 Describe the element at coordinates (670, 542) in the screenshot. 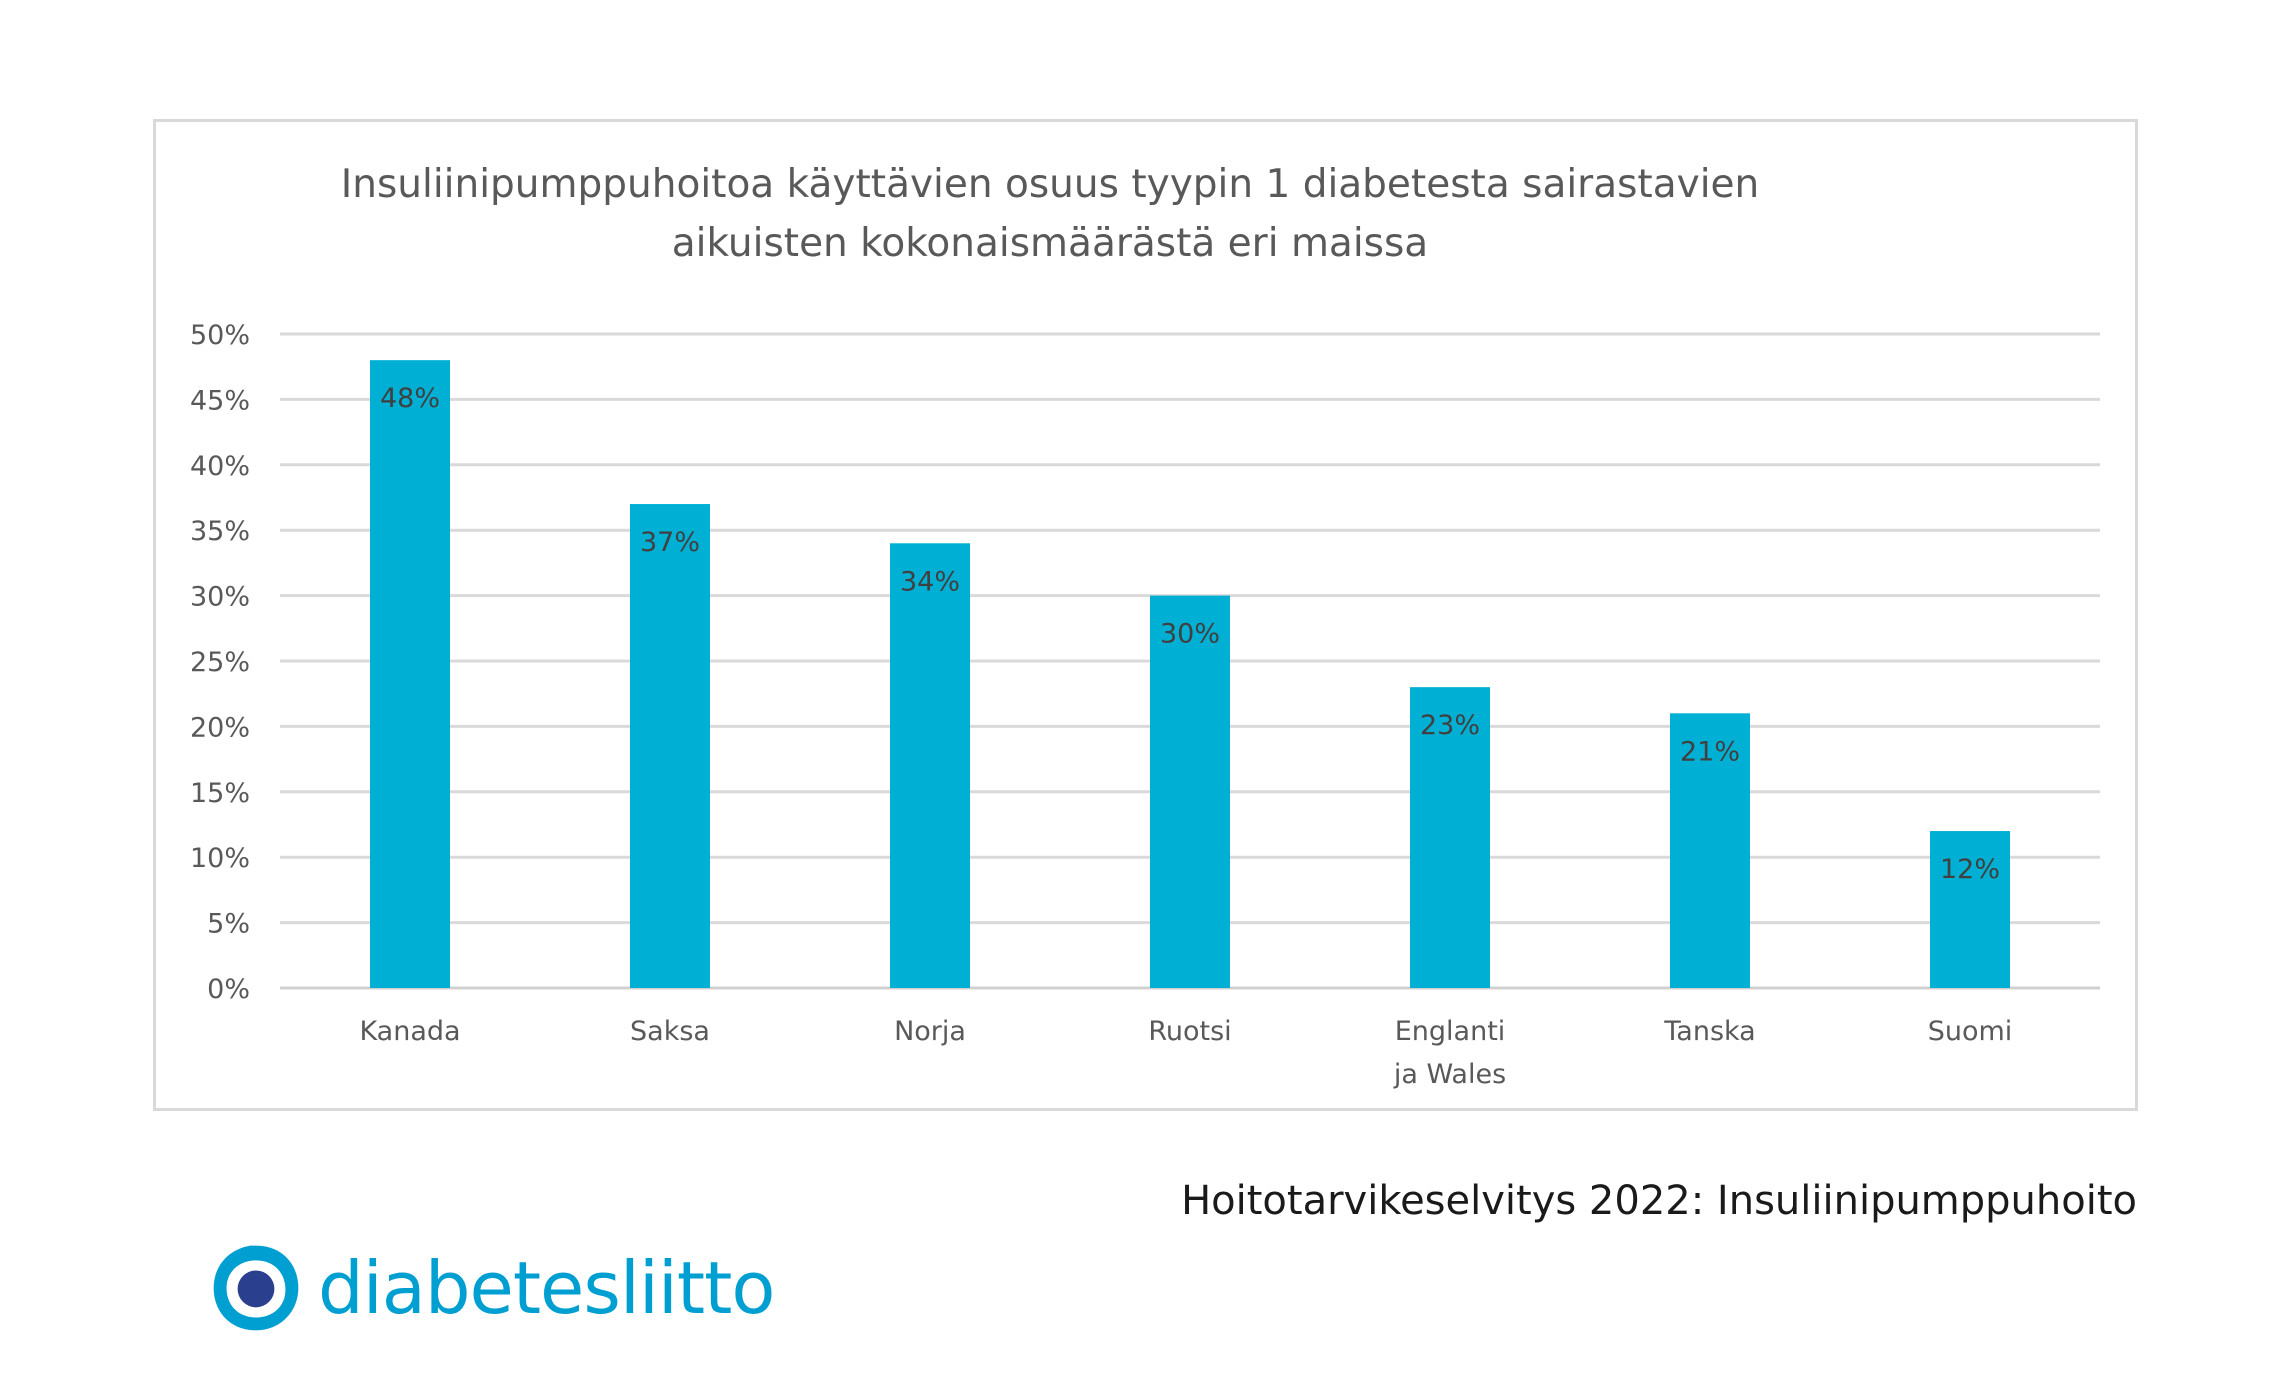

I see `data-label: 37%` at that location.